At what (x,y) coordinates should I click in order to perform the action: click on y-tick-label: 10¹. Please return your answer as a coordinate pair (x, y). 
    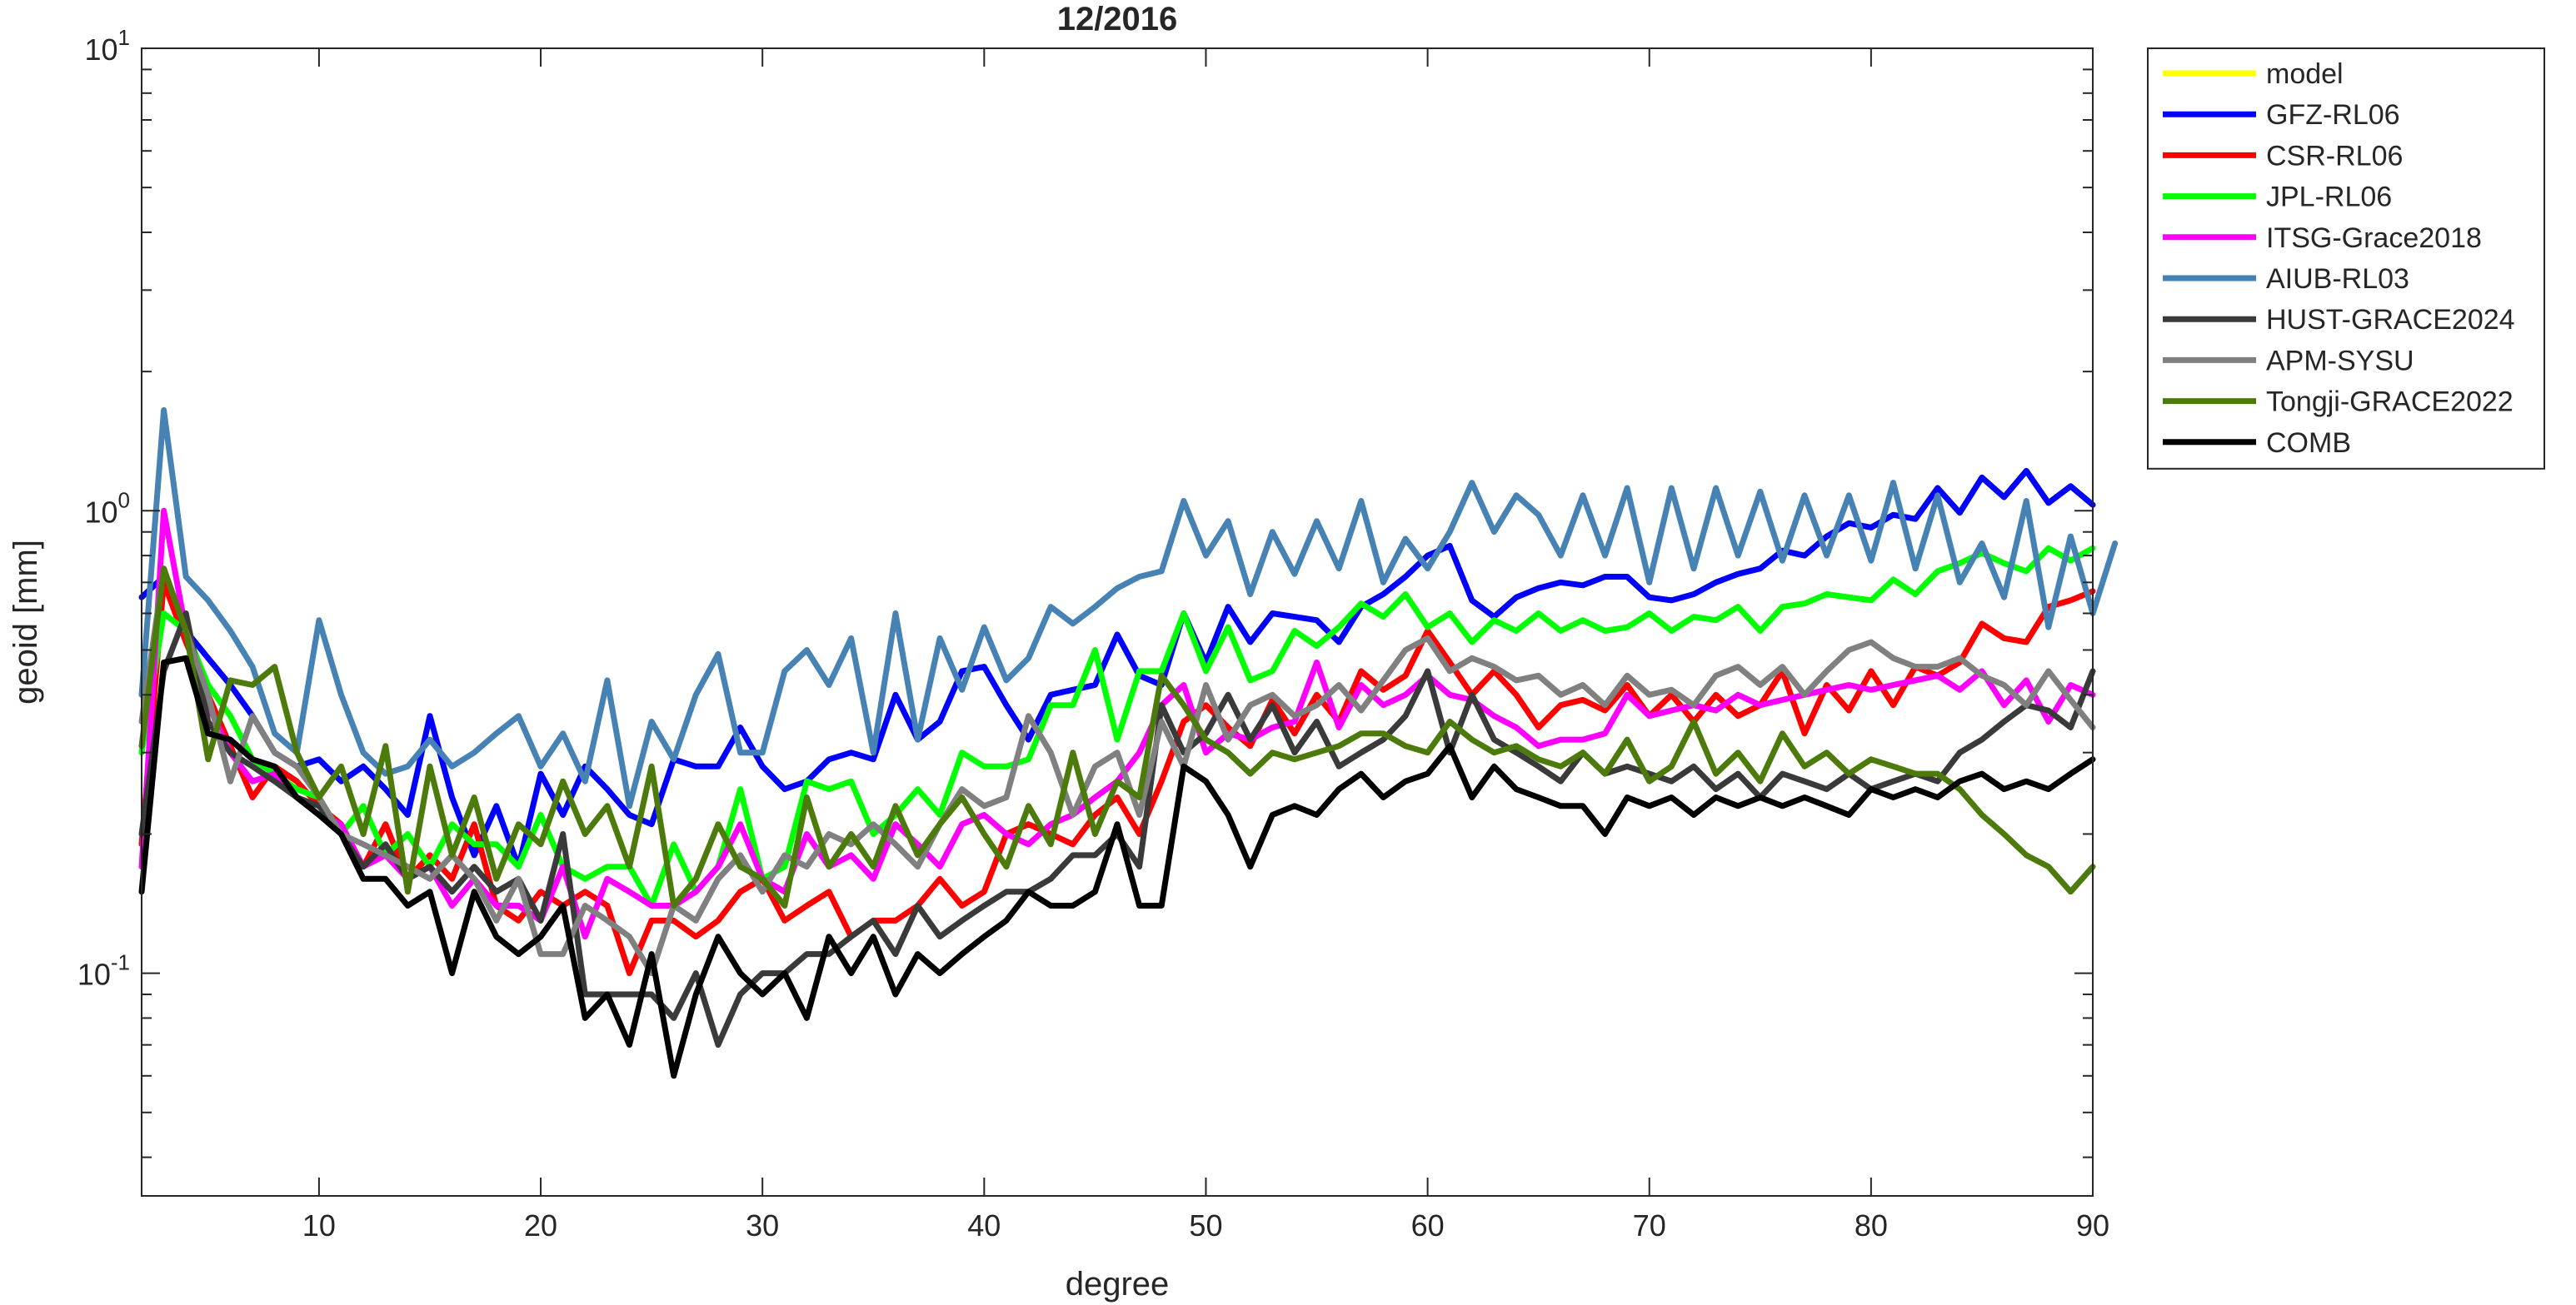
    Looking at the image, I should click on (107, 46).